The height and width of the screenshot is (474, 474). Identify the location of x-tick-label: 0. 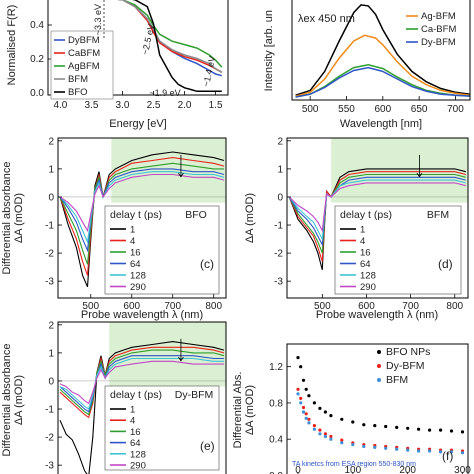
(298, 469).